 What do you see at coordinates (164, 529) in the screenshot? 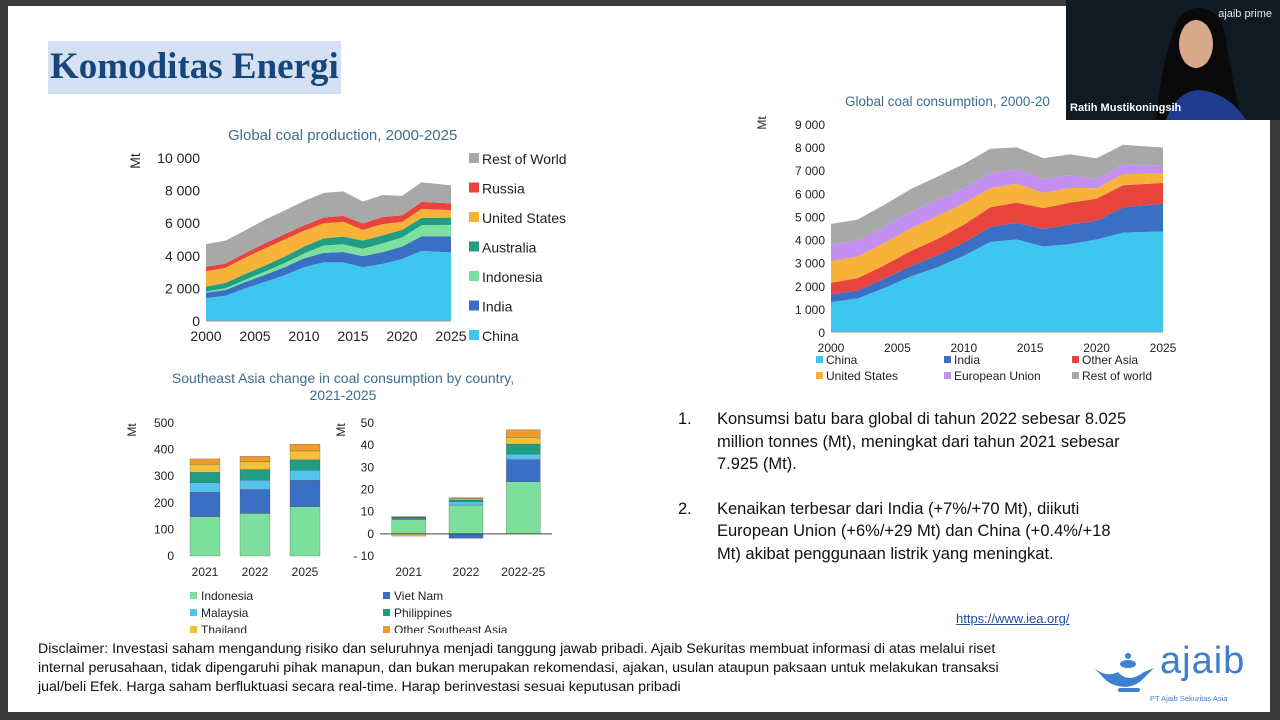
I see `sea-ytick: 100` at bounding box center [164, 529].